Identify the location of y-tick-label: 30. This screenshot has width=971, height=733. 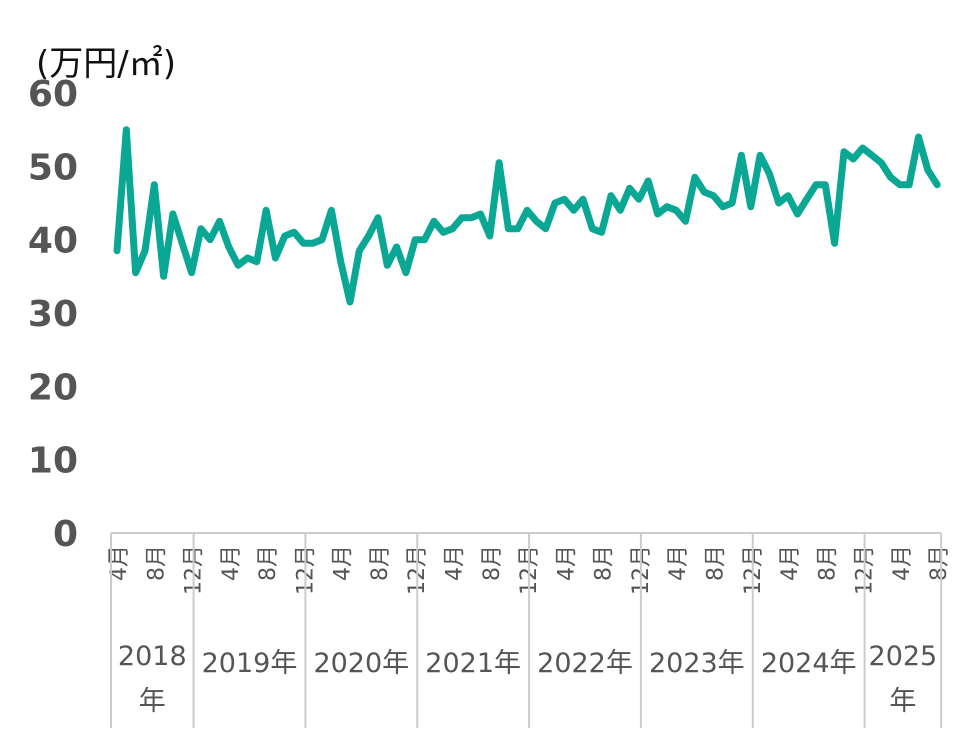
(53, 314).